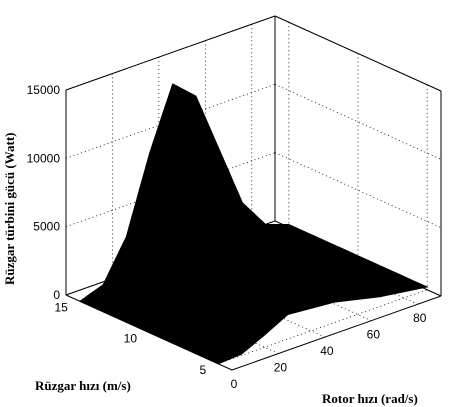 This screenshot has height=407, width=454. I want to click on x-axis-line, so click(336, 333).